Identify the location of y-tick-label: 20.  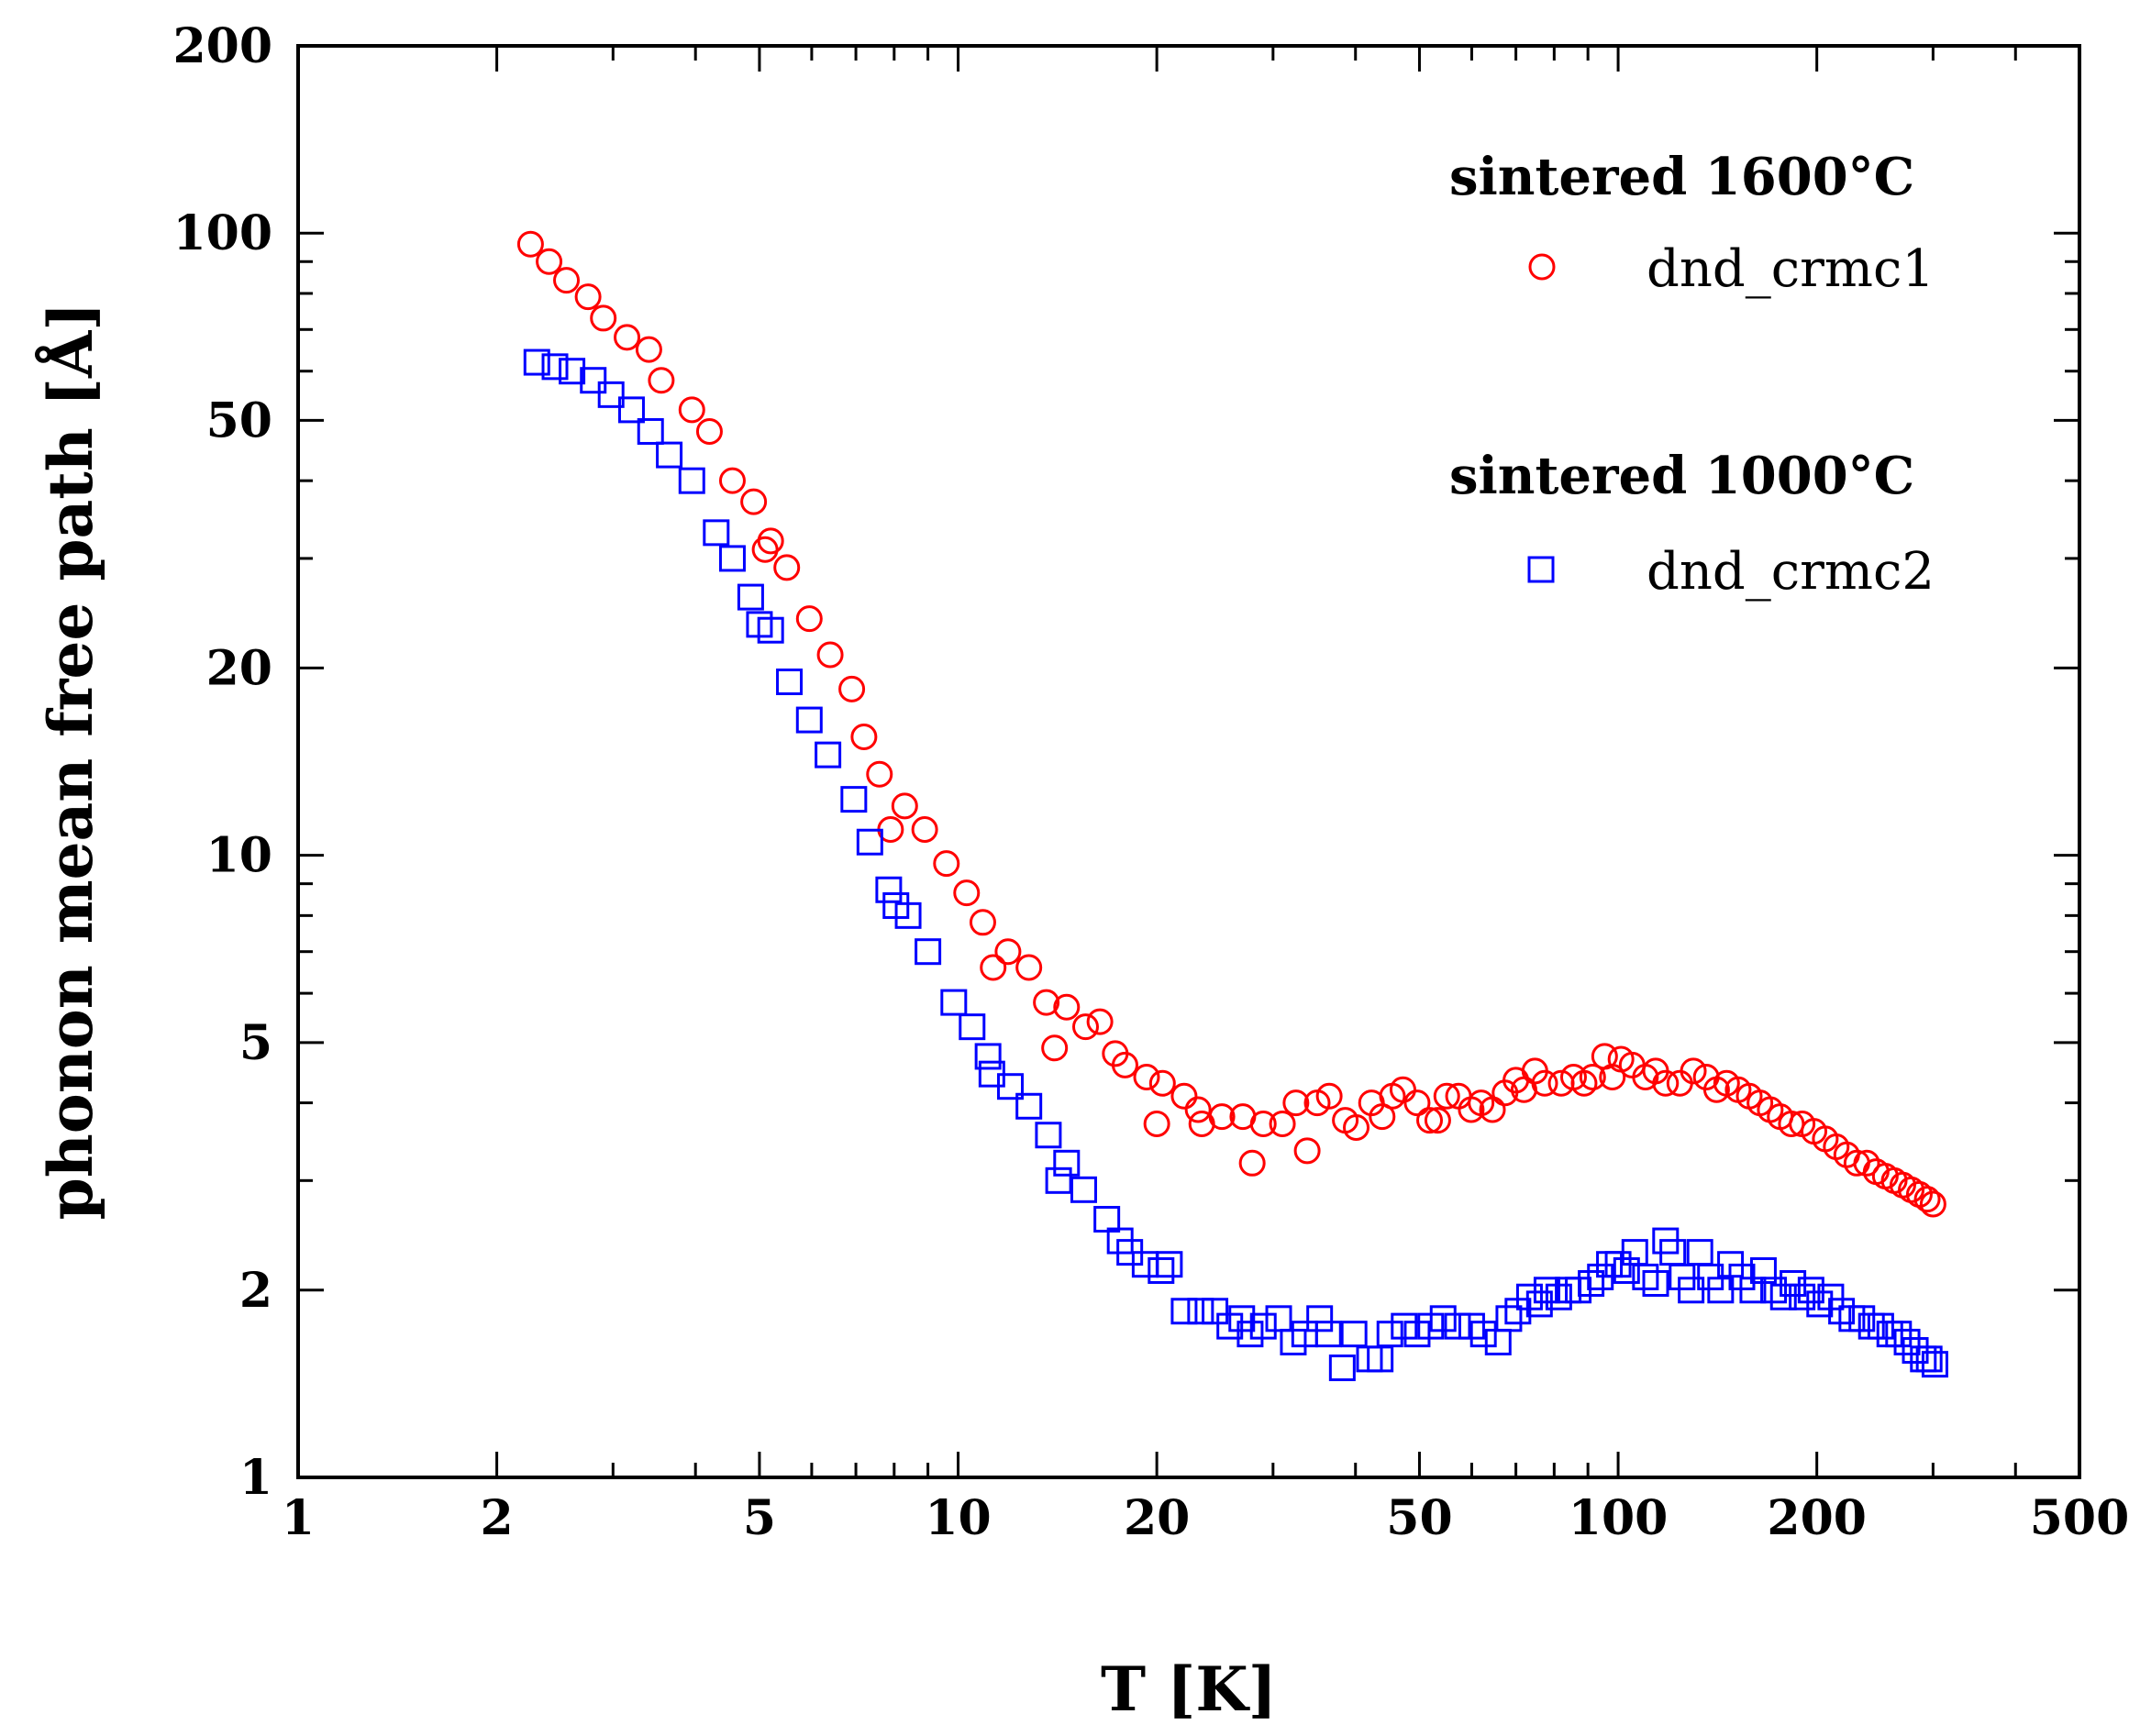
(239, 668).